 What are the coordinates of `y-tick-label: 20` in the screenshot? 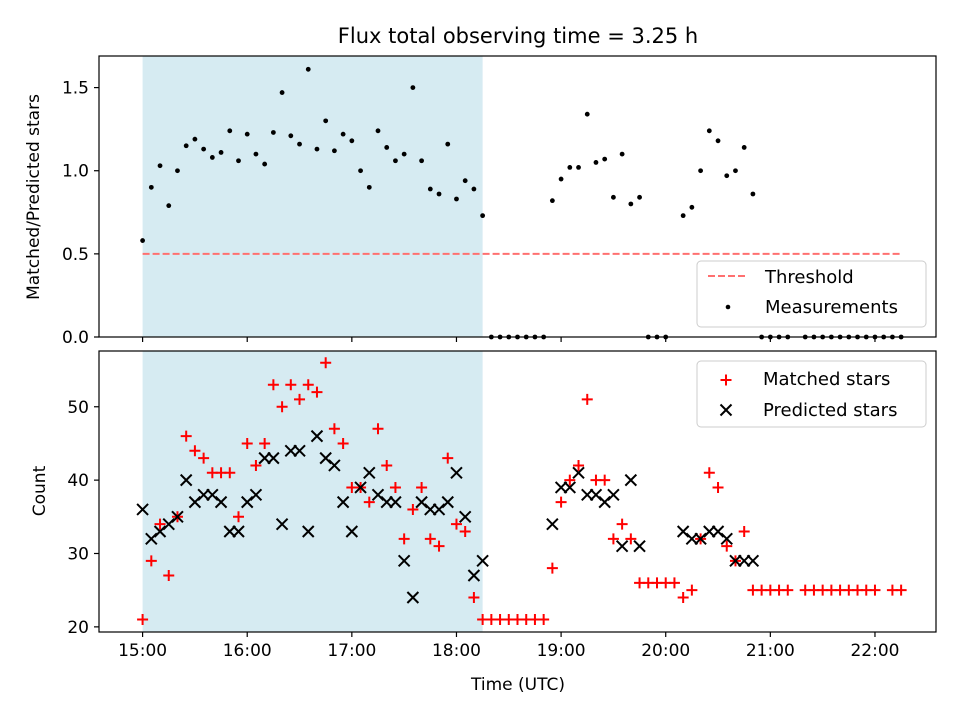 It's located at (78, 628).